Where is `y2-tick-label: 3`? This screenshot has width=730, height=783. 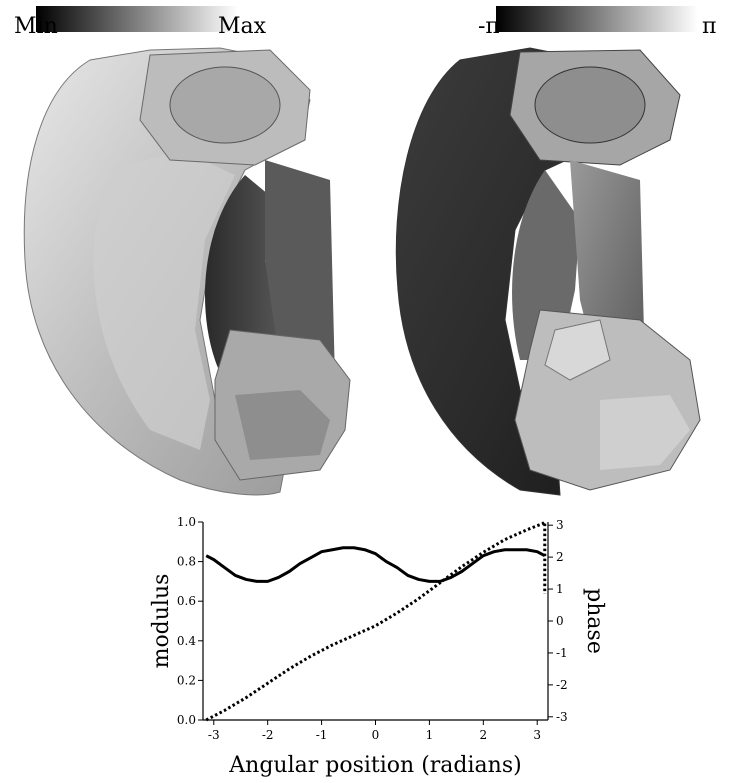
y2-tick-label: 3 is located at coordinates (560, 525).